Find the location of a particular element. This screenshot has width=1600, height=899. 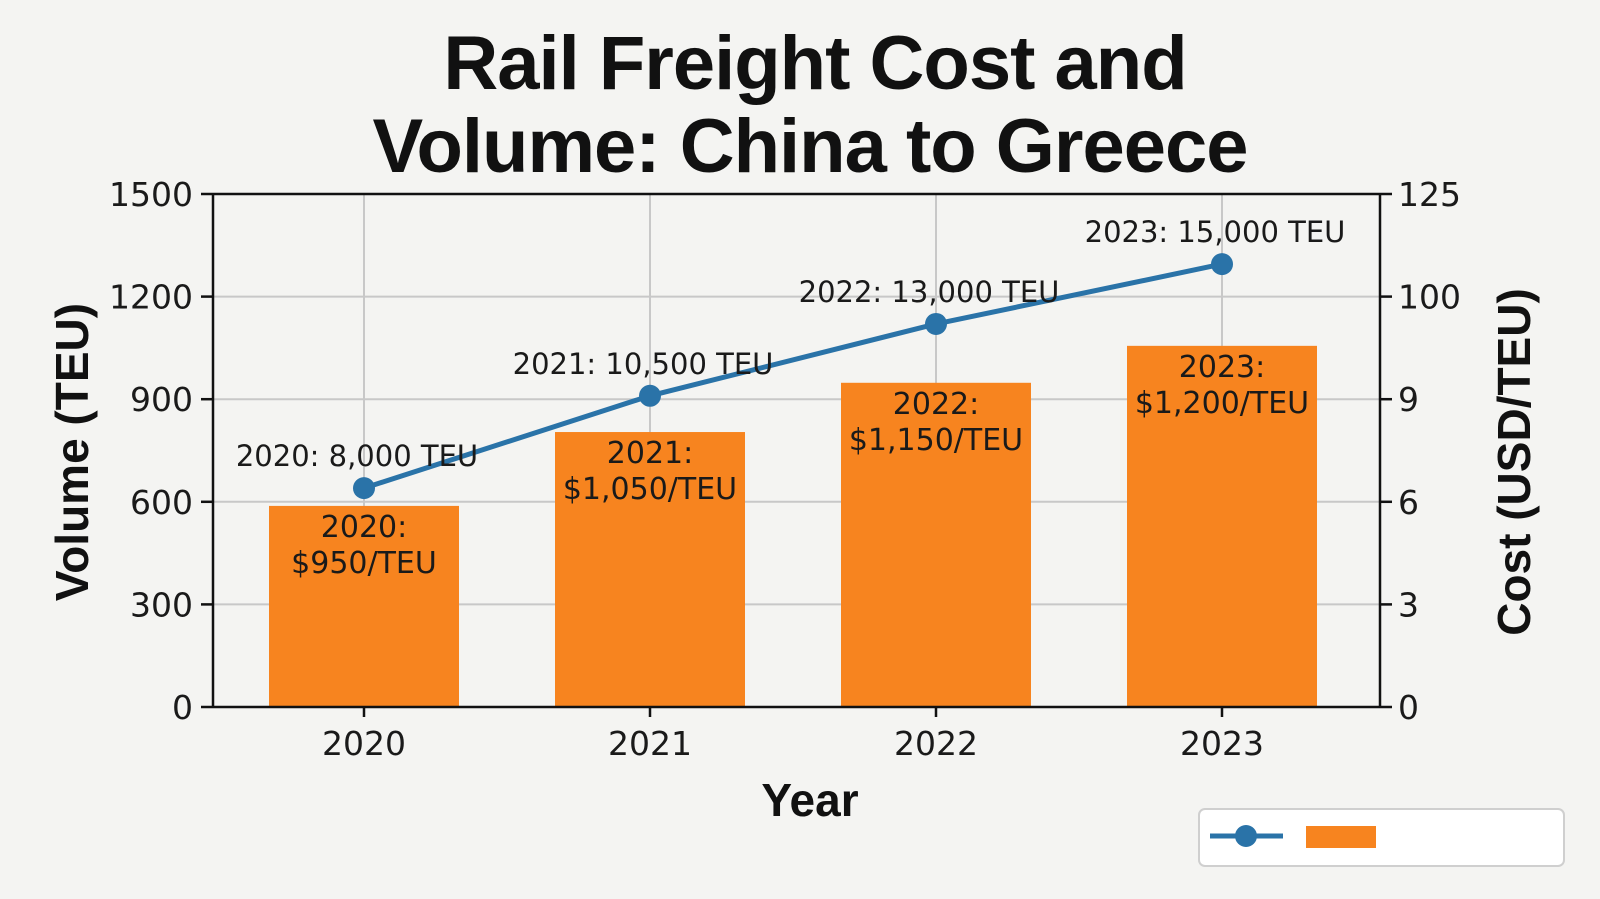

y-right-tick-label: 9 is located at coordinates (1408, 399).